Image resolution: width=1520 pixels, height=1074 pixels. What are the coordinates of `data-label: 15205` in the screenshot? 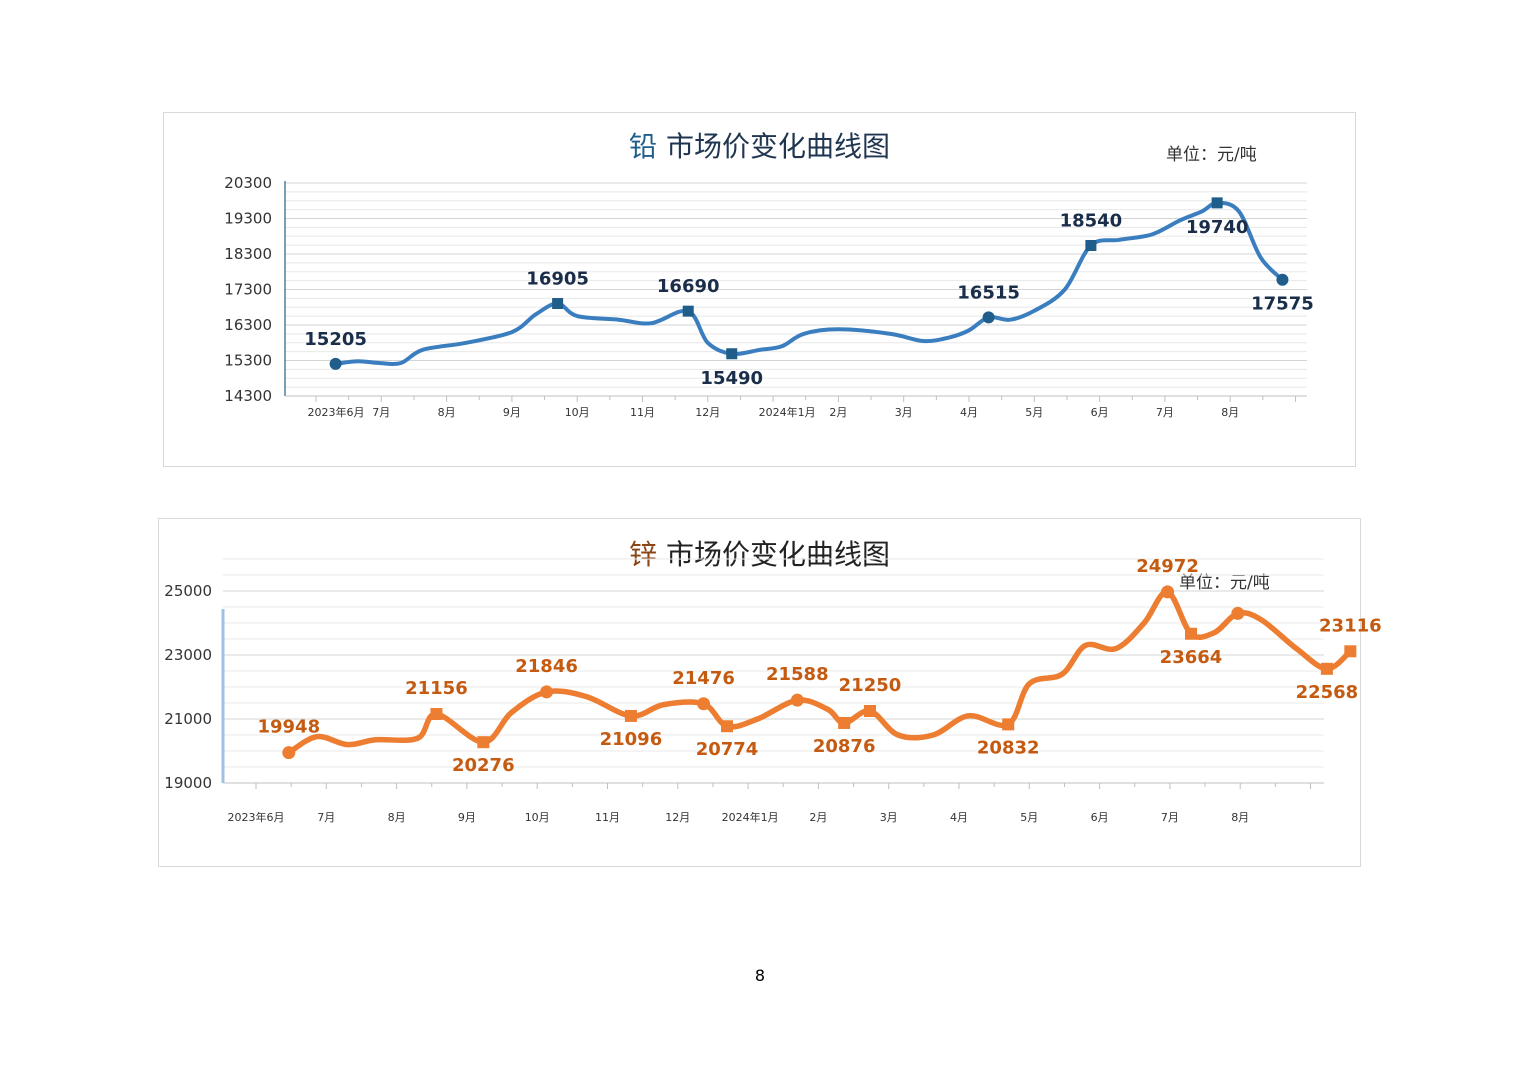 It's located at (335, 339).